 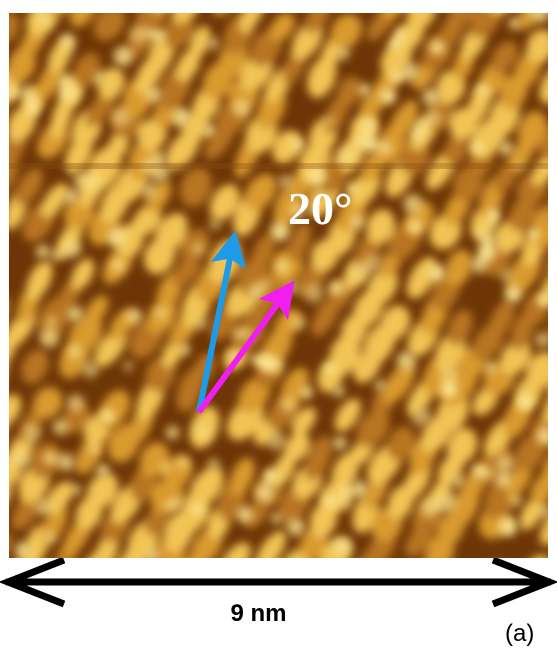 What do you see at coordinates (278, 583) in the screenshot?
I see `scale-bar` at bounding box center [278, 583].